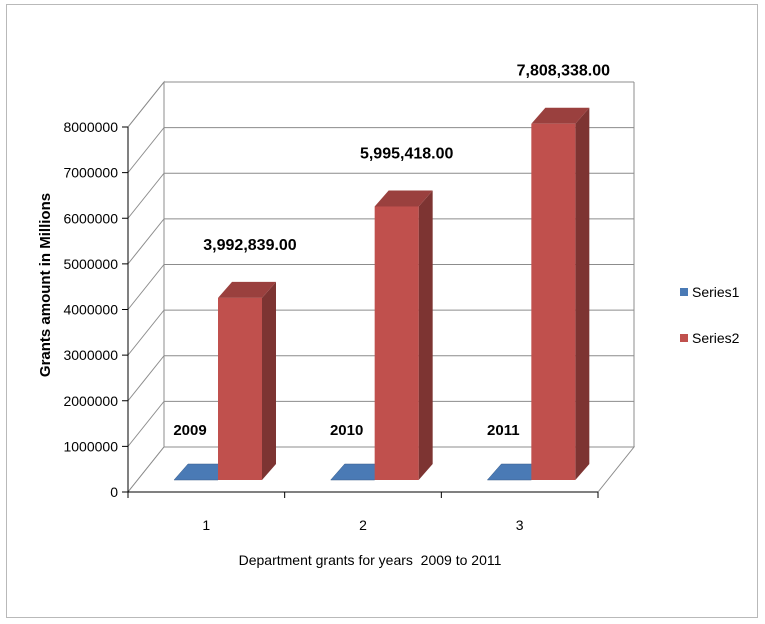  I want to click on legend-label: Series1, so click(716, 292).